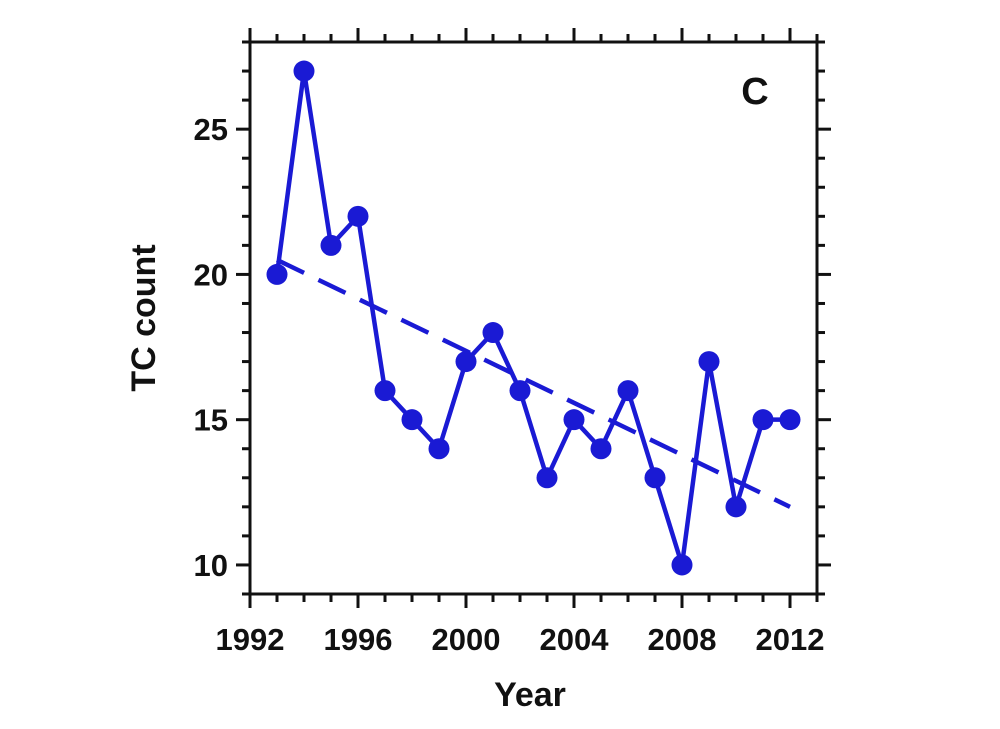  What do you see at coordinates (250, 639) in the screenshot?
I see `x-tick-label: 1992` at bounding box center [250, 639].